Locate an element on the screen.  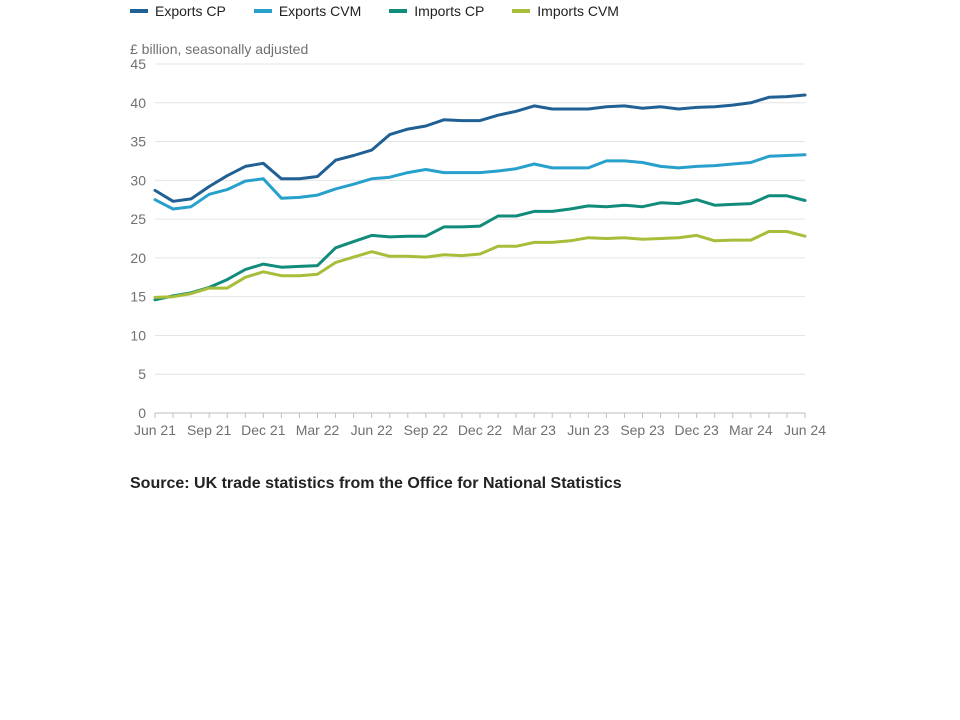
x-tick-label: Jun 23 is located at coordinates (588, 430).